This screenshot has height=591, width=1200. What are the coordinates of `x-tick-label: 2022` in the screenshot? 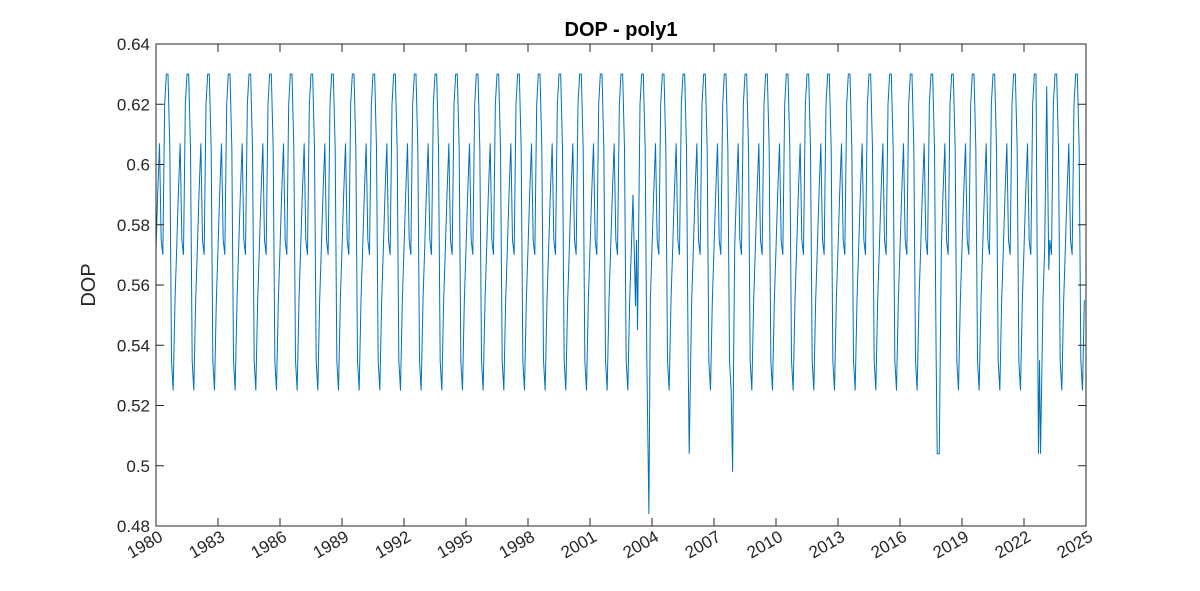 It's located at (1013, 544).